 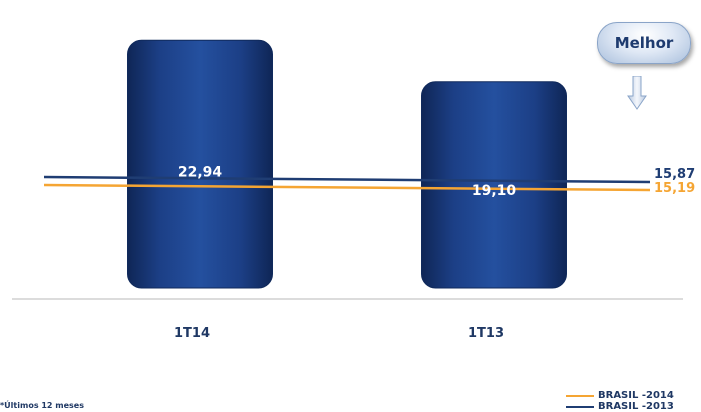 What do you see at coordinates (200, 173) in the screenshot?
I see `bar-value-label: 22,94` at bounding box center [200, 173].